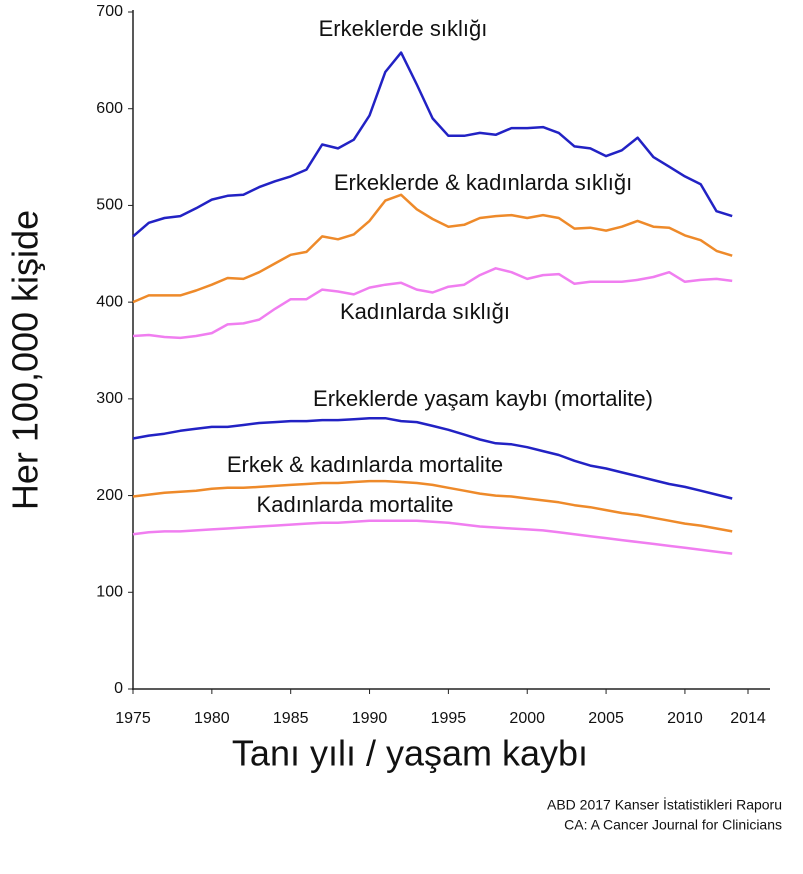  I want to click on source: ABD 2017 Kanser İstatistikleri Raporu, so click(664, 804).